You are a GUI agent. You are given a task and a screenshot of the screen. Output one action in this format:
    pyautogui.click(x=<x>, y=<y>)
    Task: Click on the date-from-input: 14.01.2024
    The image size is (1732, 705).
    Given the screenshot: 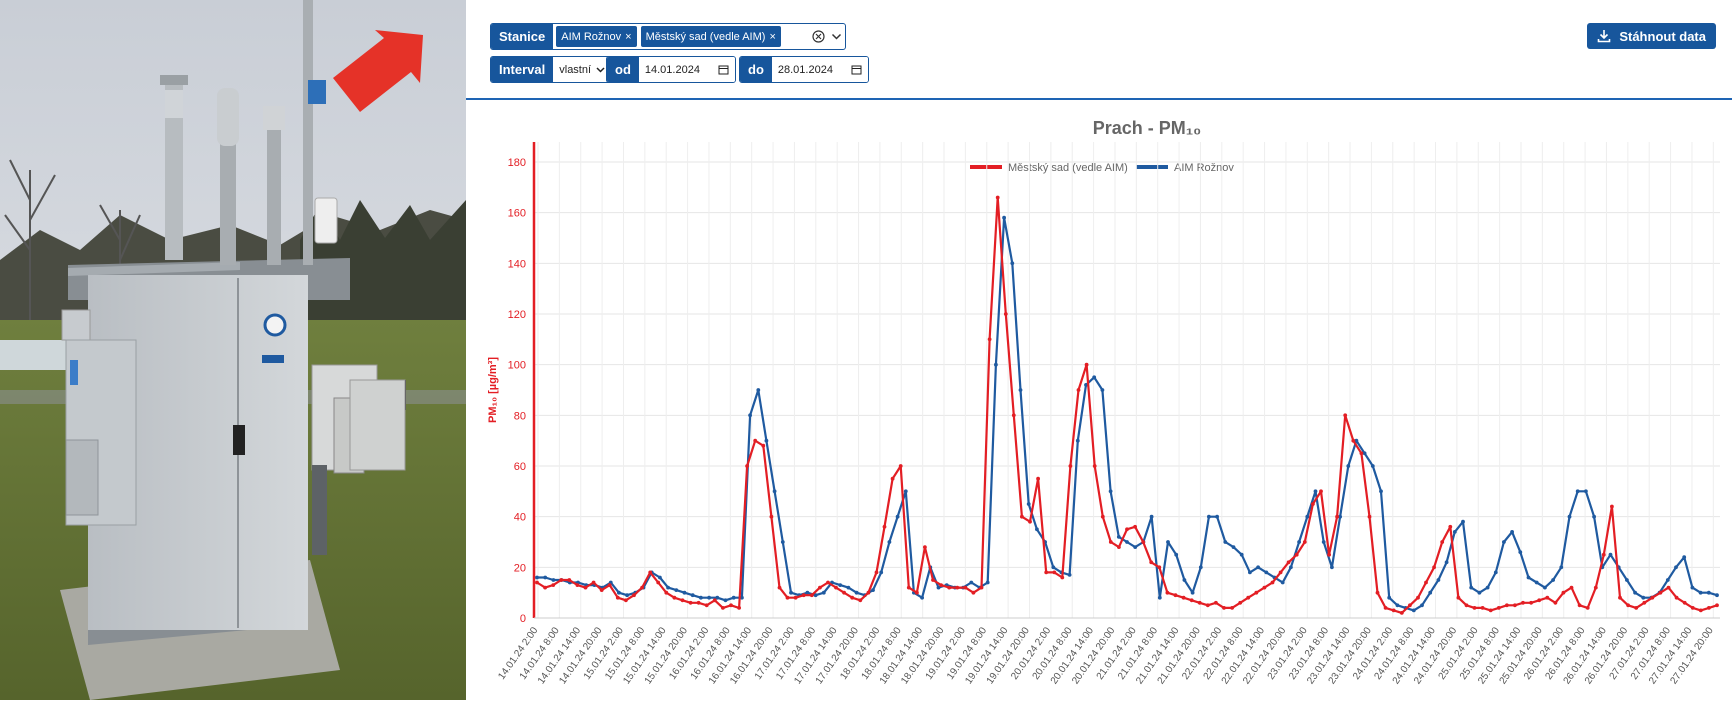 What is the action you would take?
    pyautogui.click(x=686, y=69)
    